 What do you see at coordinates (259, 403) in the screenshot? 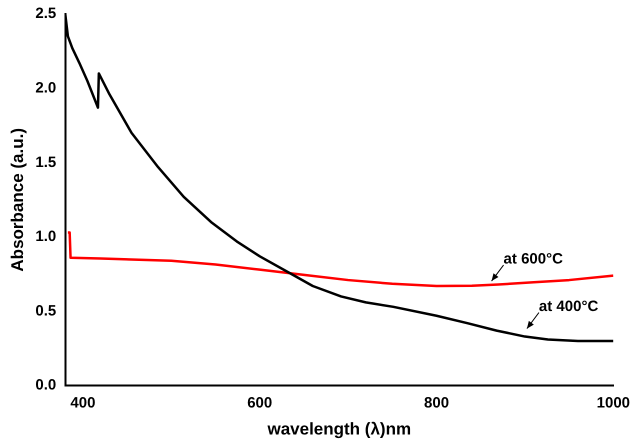
I see `x-tick-label: 600` at bounding box center [259, 403].